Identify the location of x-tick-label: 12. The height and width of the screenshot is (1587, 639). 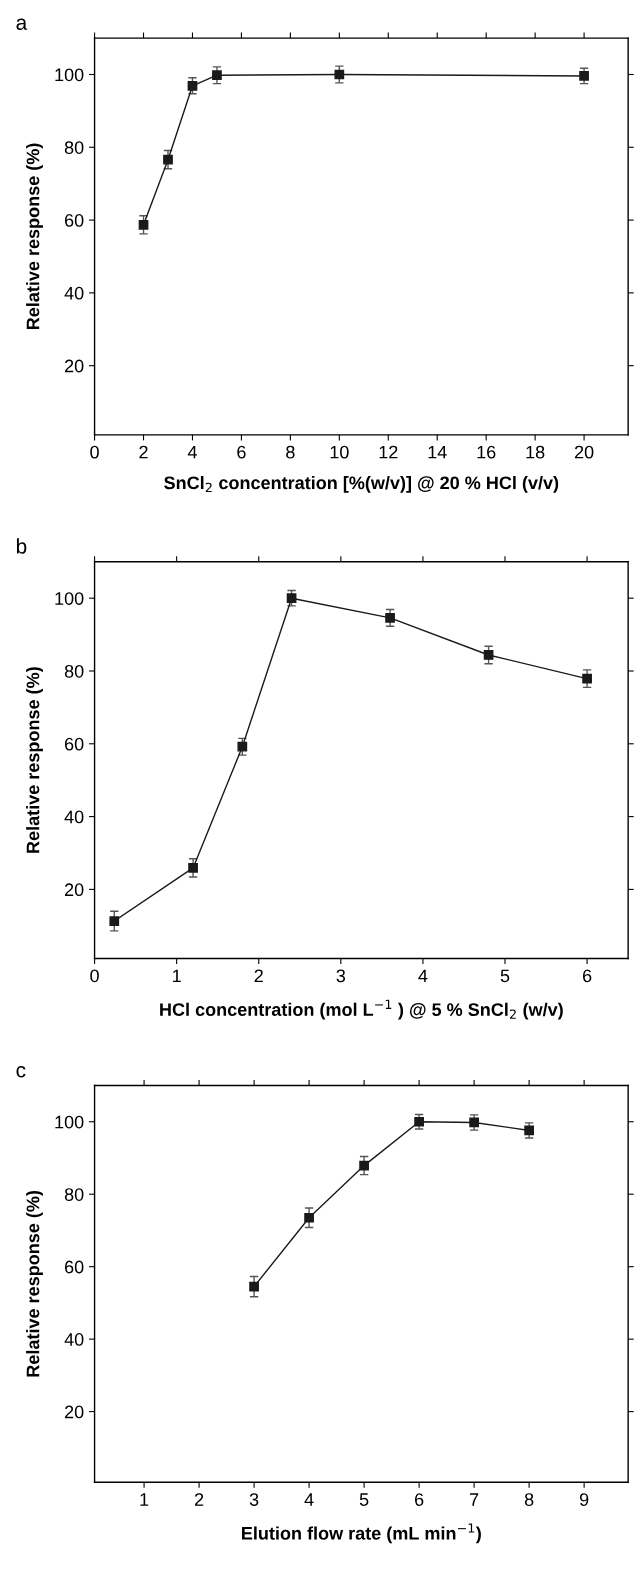
(388, 452).